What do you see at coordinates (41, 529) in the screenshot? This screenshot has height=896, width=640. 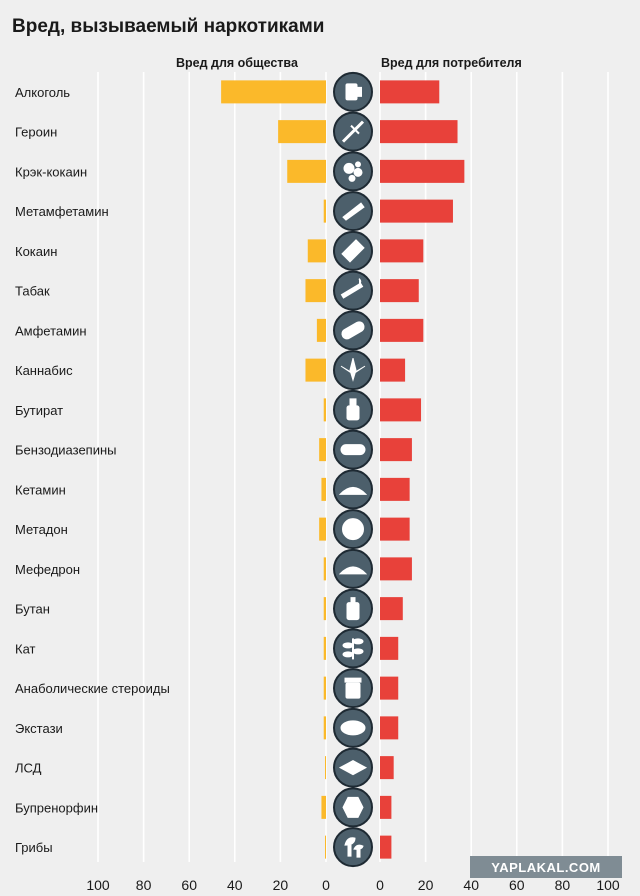 I see `category-label: Метадон` at bounding box center [41, 529].